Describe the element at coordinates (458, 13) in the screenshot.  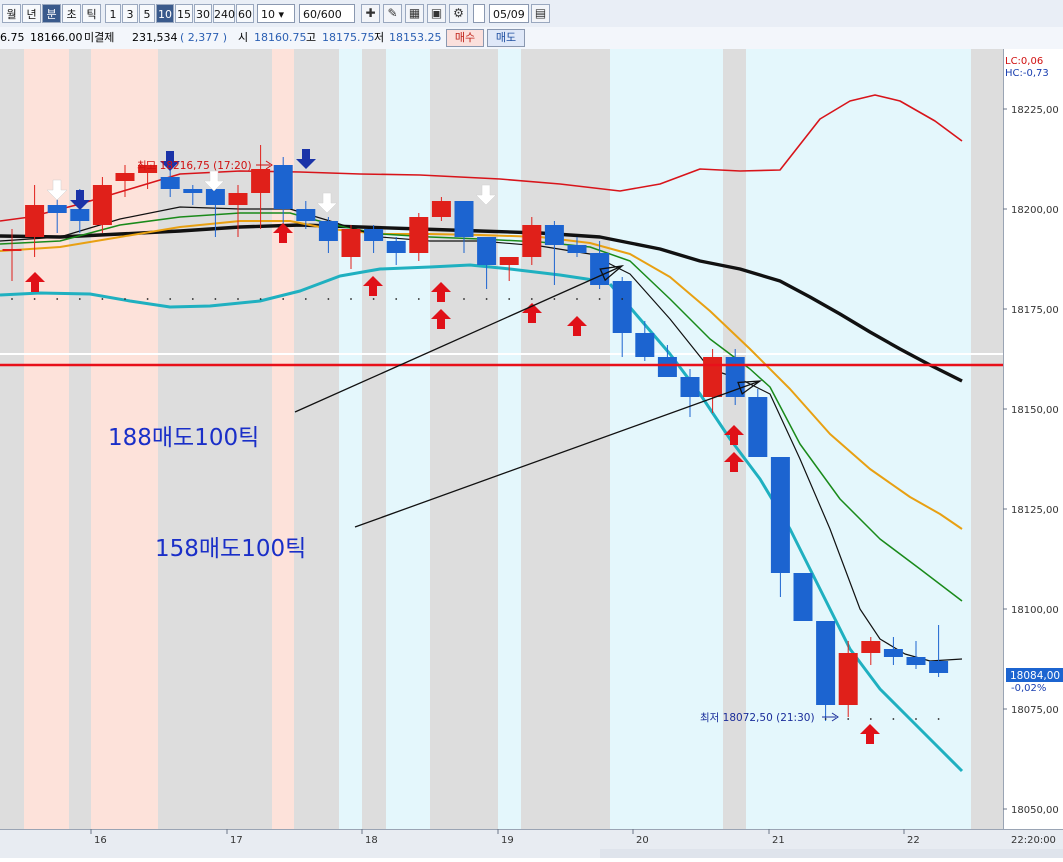
I see `gear-icon: ⚙` at that location.